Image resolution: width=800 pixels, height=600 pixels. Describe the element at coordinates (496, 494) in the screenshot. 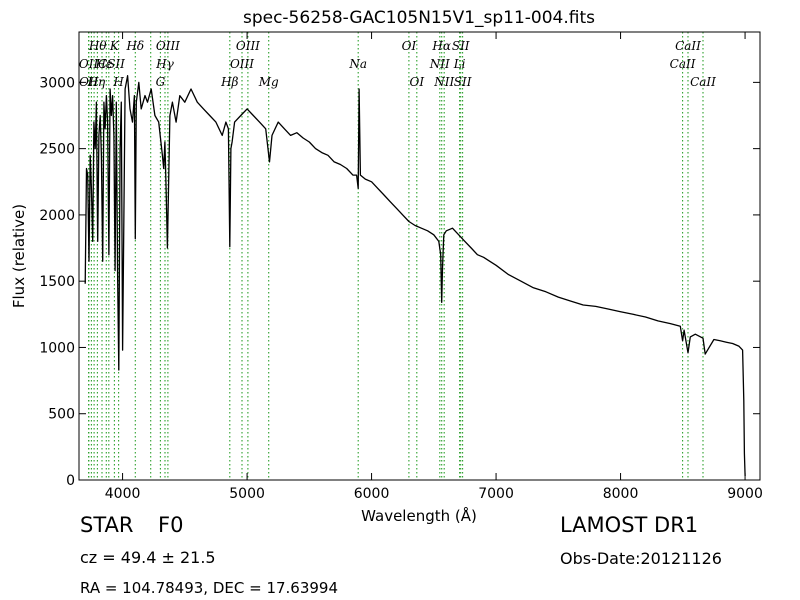

I see `x-tick-label: 7000` at that location.